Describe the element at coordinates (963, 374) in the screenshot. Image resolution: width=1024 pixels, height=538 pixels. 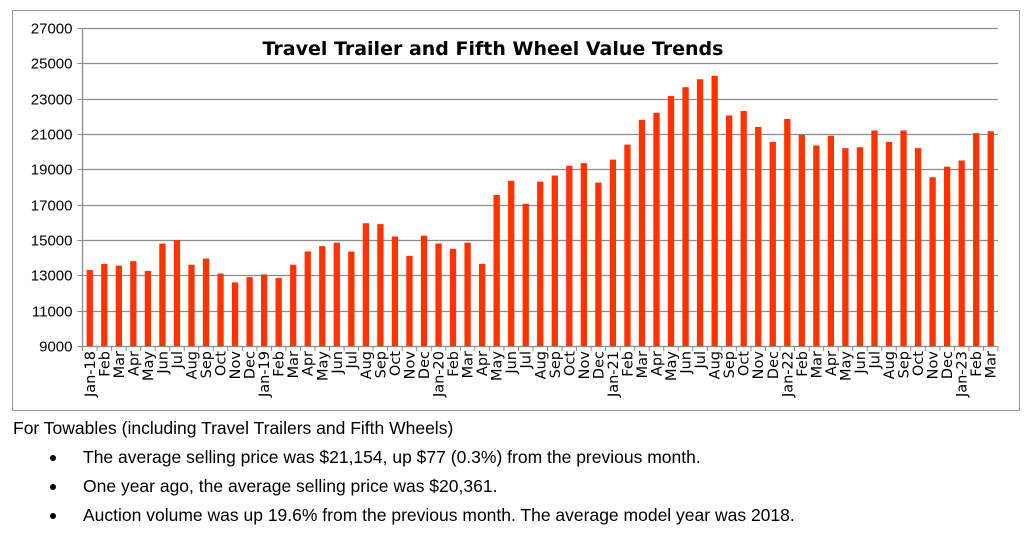
I see `x-tick-label: Jan-23` at that location.